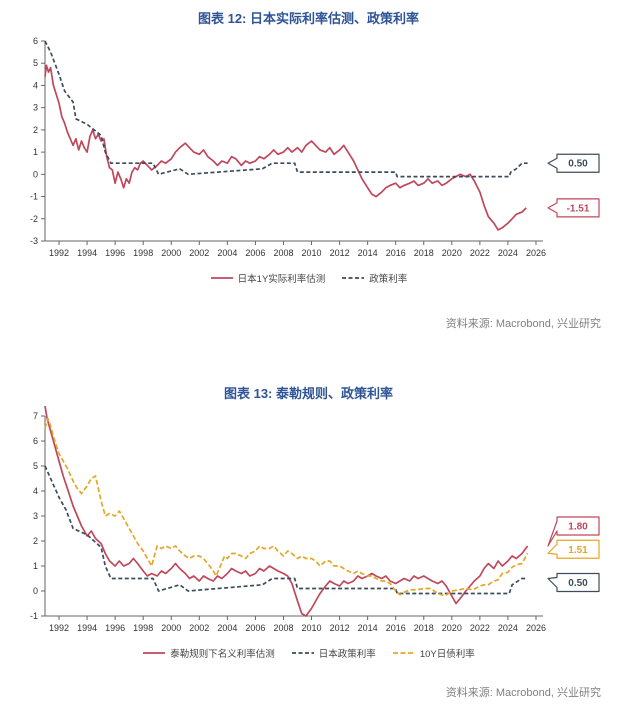 The image size is (617, 726). I want to click on chart-12-title: 图表 12: 日本实际利率估测、政策利率, so click(308, 18).